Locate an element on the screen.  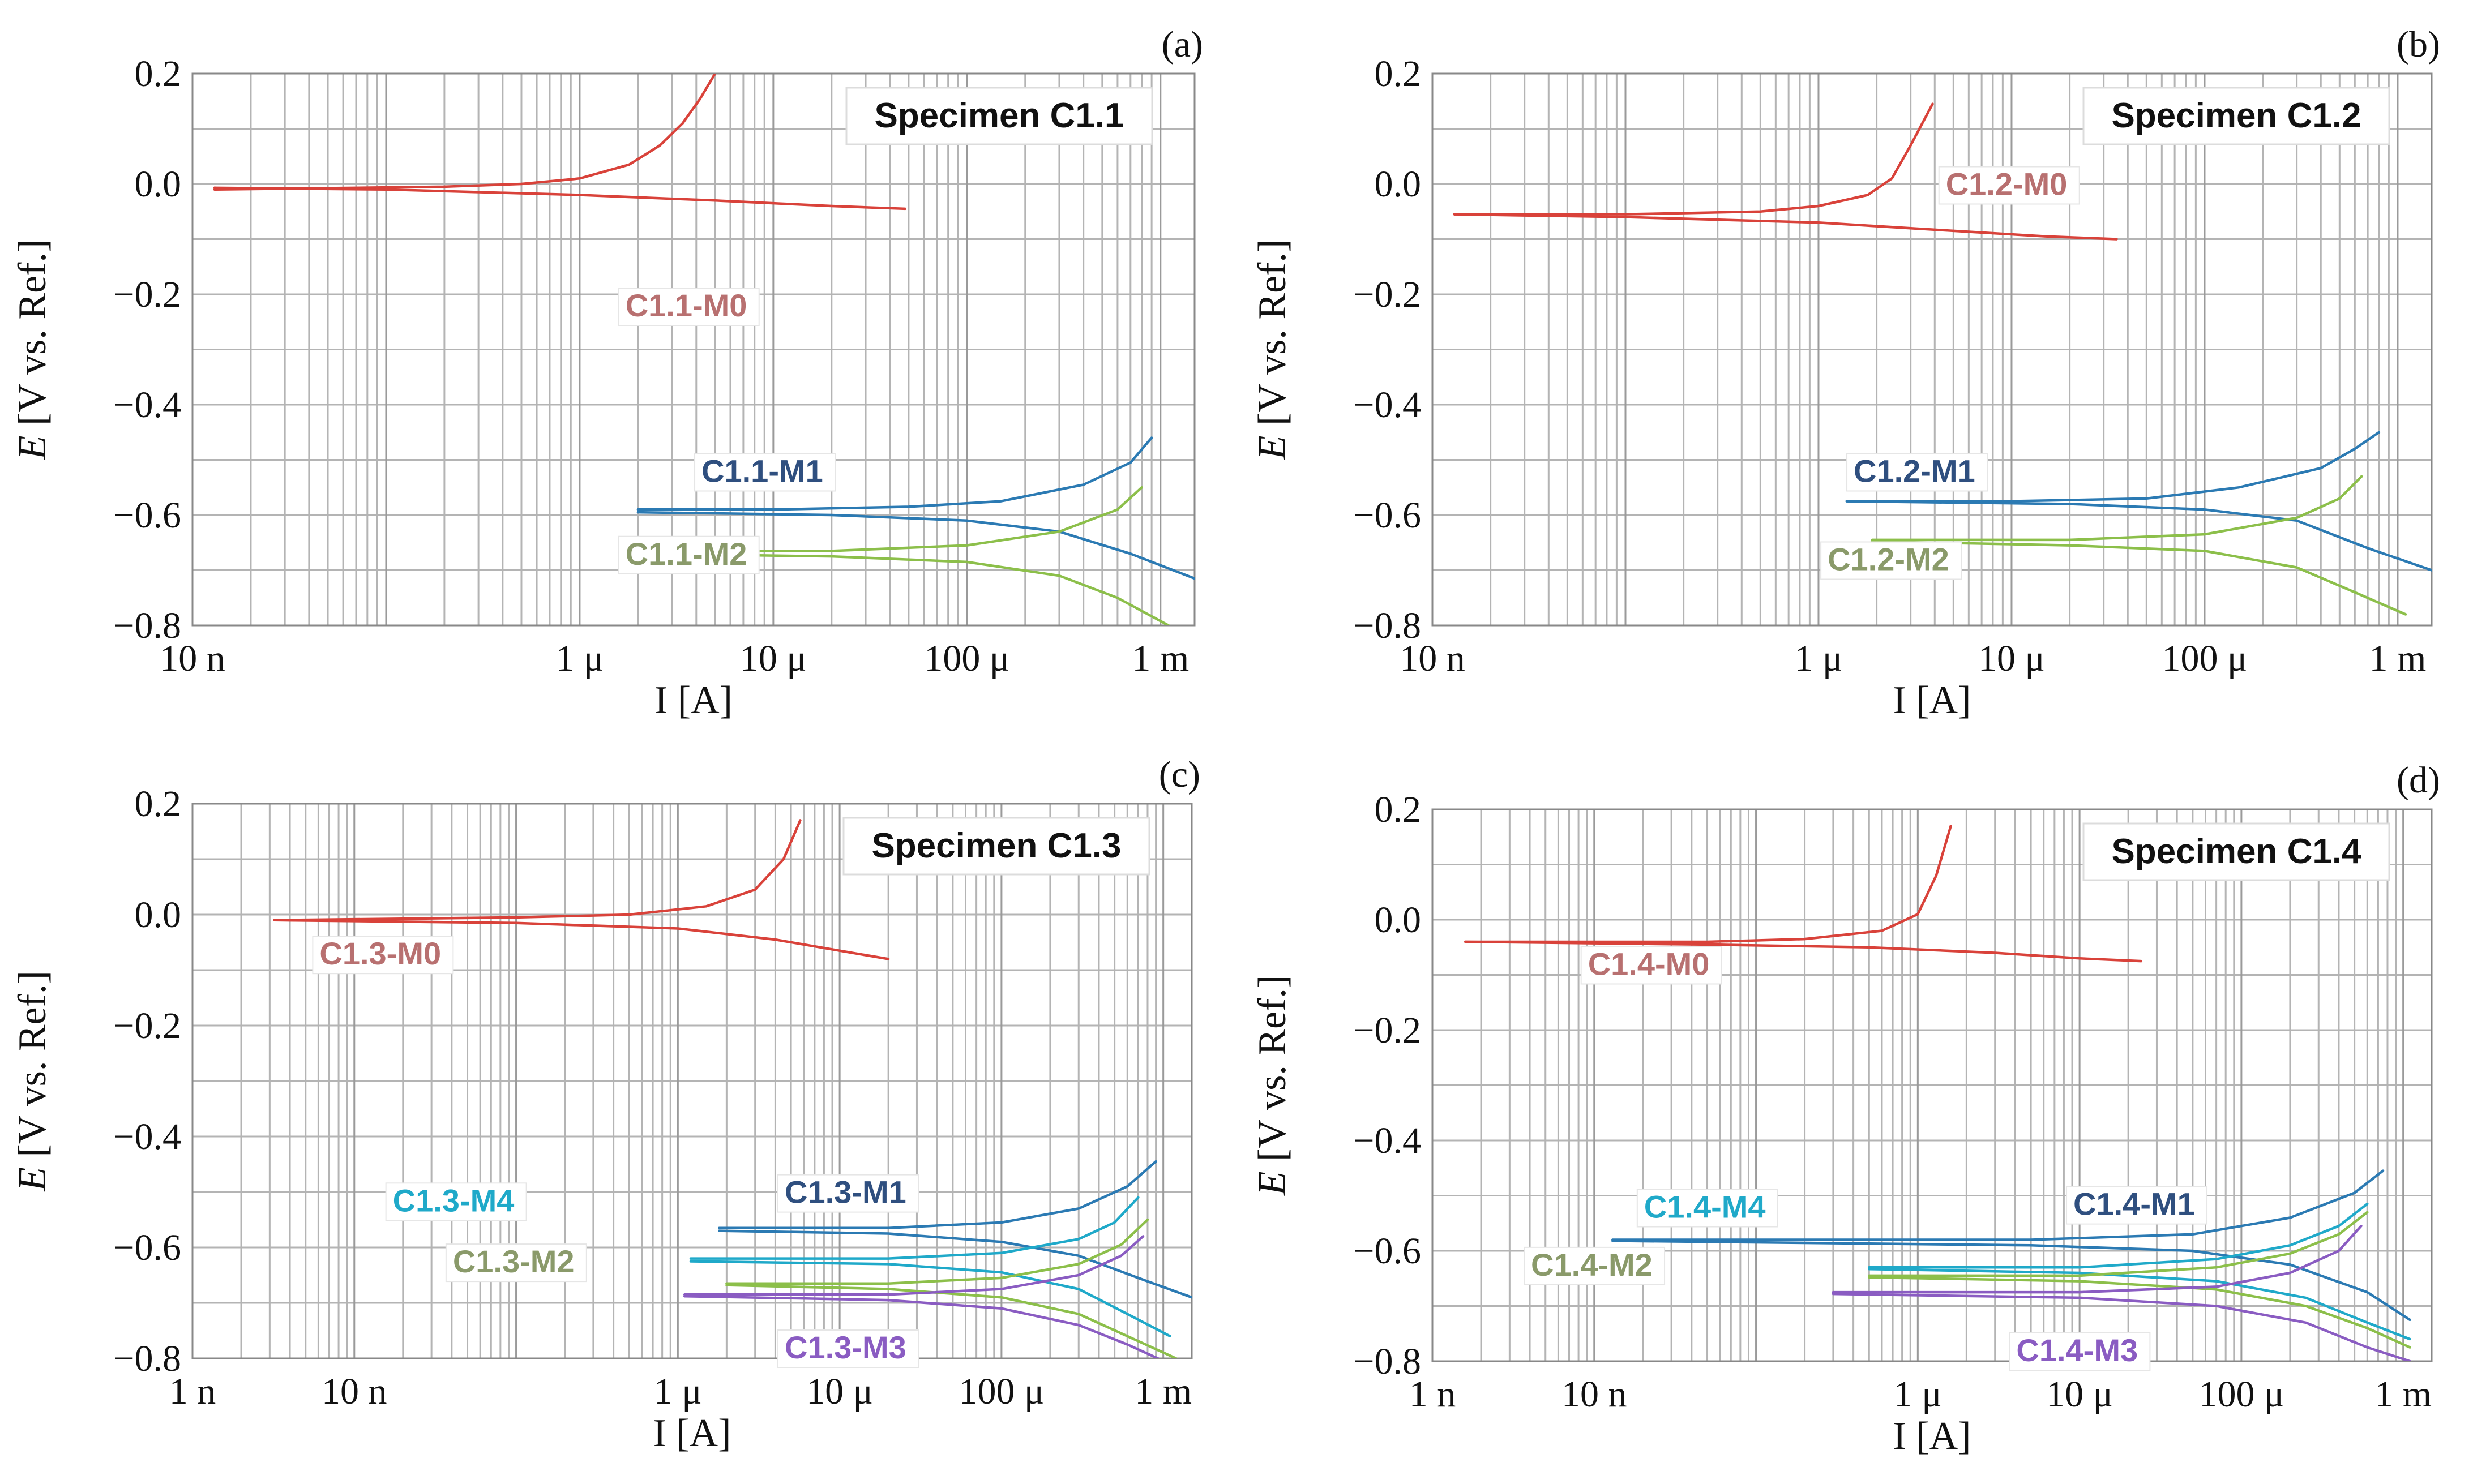
series-C1.3-M2-lower-branch is located at coordinates (951, 1321).